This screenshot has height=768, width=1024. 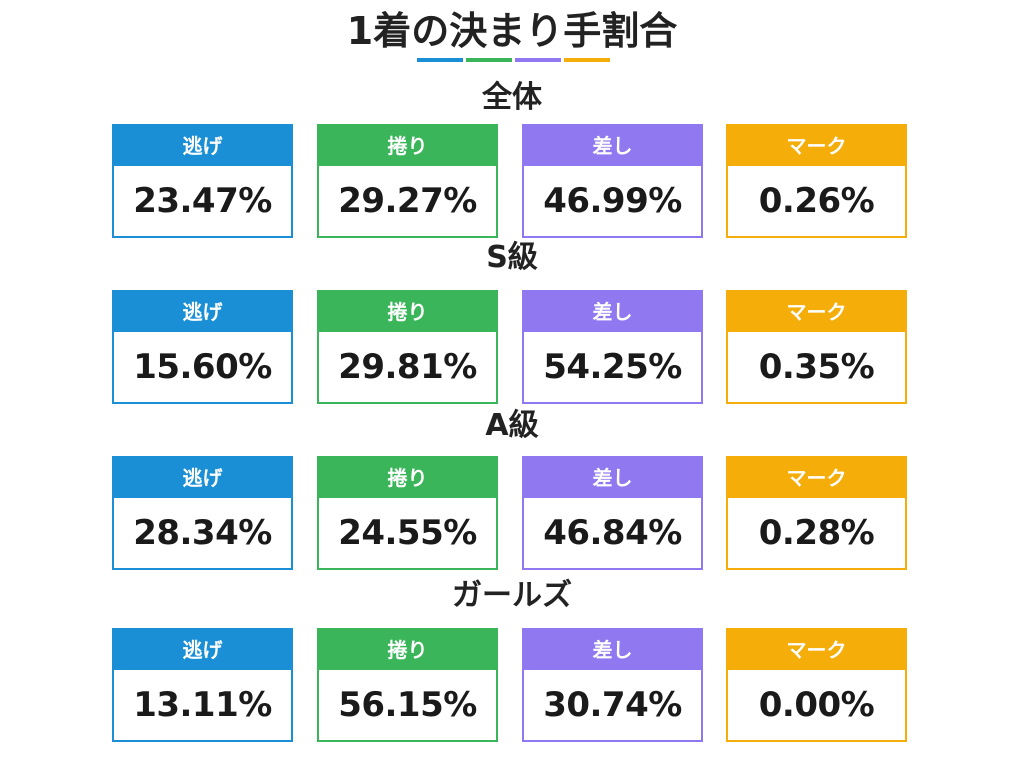 What do you see at coordinates (612, 201) in the screenshot?
I see `stat-card-value: 46.99%` at bounding box center [612, 201].